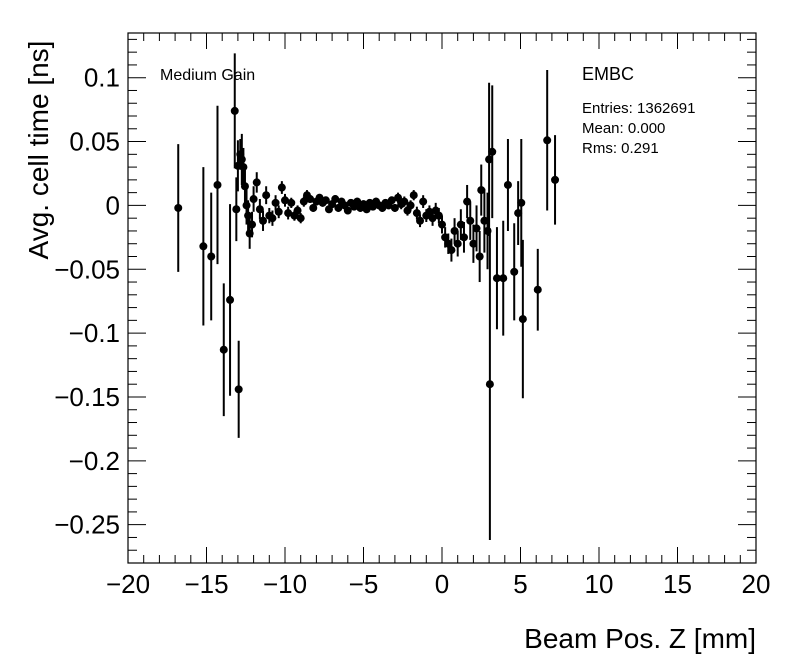 This screenshot has width=796, height=672. Describe the element at coordinates (207, 75) in the screenshot. I see `gain-label: Medium Gain` at that location.